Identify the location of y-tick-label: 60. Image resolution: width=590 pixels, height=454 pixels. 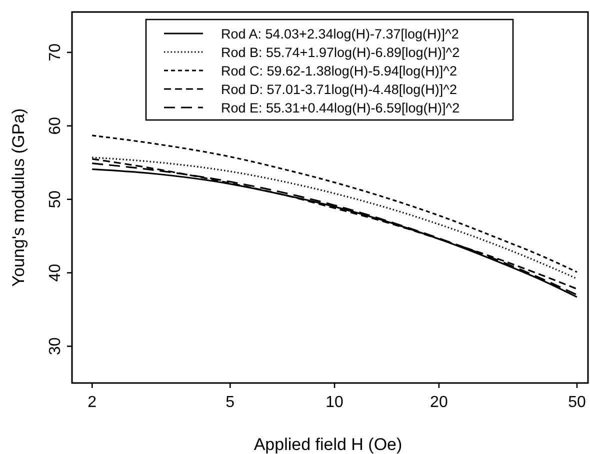
(55, 125).